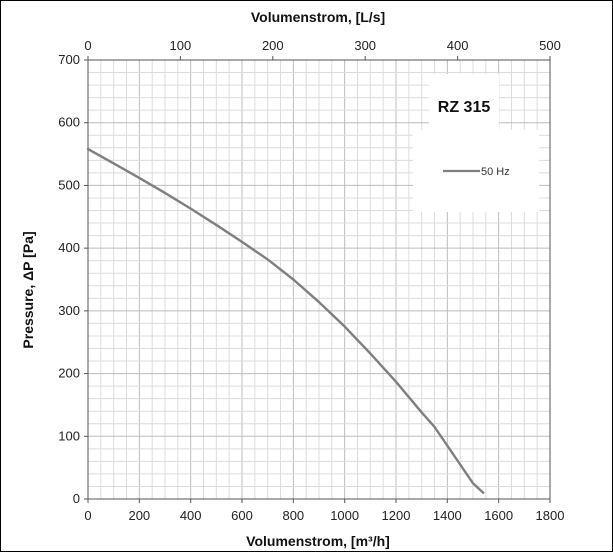 The image size is (613, 552). What do you see at coordinates (458, 45) in the screenshot?
I see `x2-tick-label: 400` at bounding box center [458, 45].